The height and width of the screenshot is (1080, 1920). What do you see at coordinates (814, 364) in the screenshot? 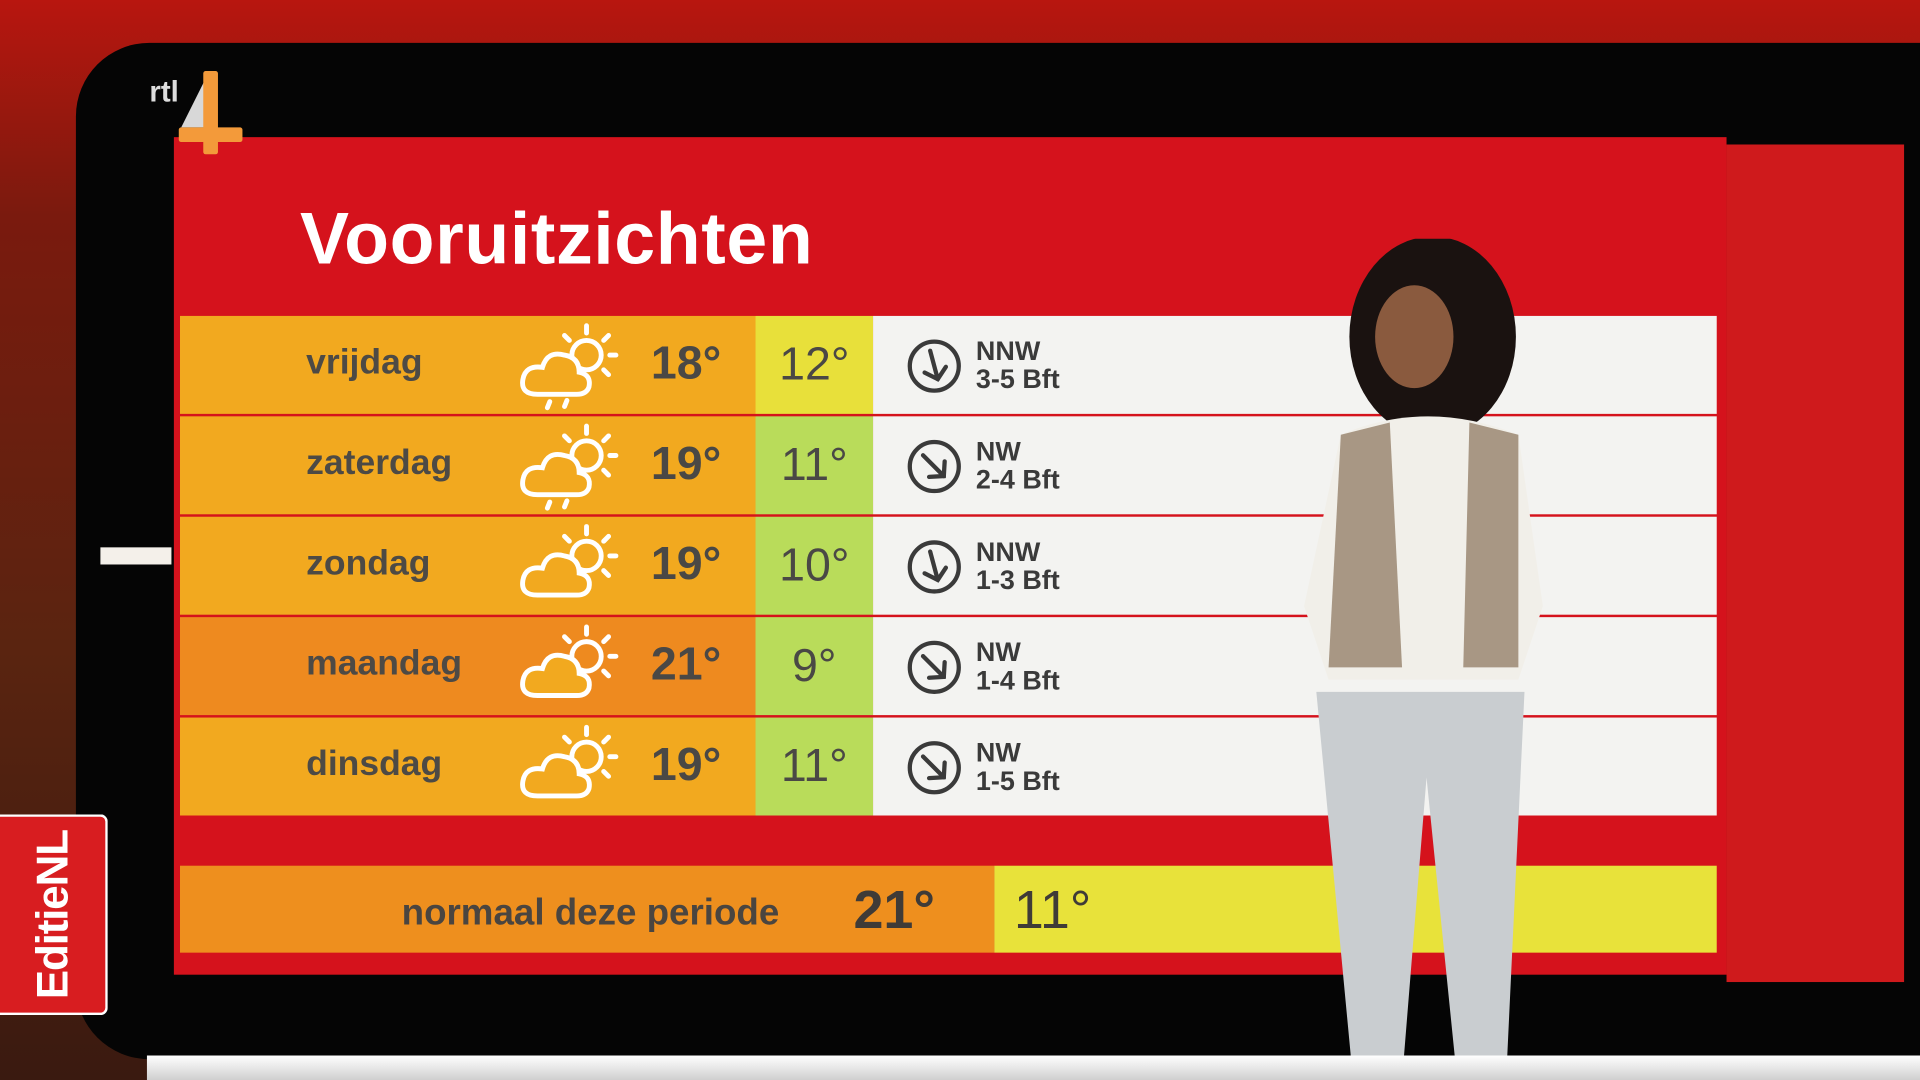
I see `min-temp: 12°` at bounding box center [814, 364].